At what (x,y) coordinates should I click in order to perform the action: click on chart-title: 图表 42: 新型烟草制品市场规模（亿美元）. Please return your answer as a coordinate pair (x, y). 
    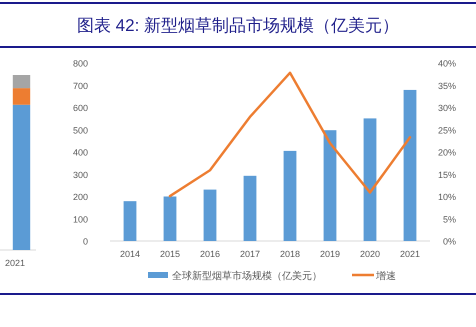
    Looking at the image, I should click on (238, 25).